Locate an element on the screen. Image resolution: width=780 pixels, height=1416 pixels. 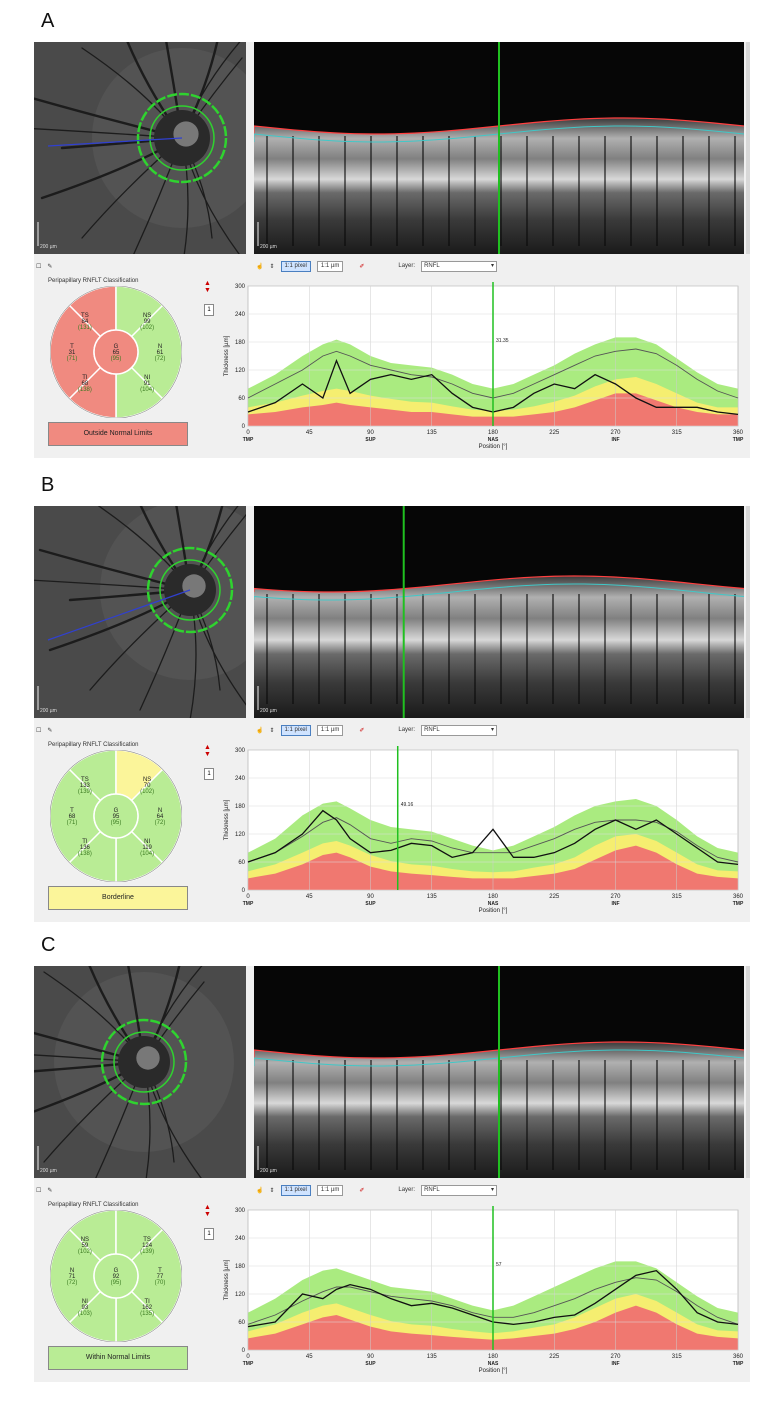
ilm-boundary is located at coordinates (499, 126).